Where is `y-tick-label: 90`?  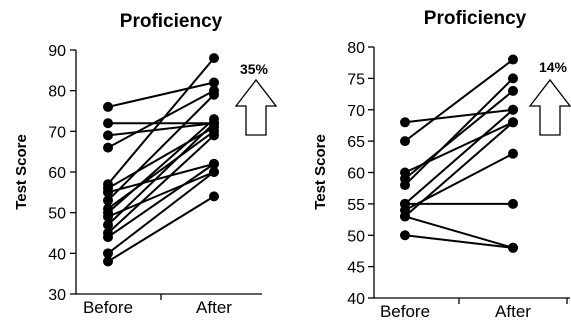 y-tick-label: 90 is located at coordinates (57, 51).